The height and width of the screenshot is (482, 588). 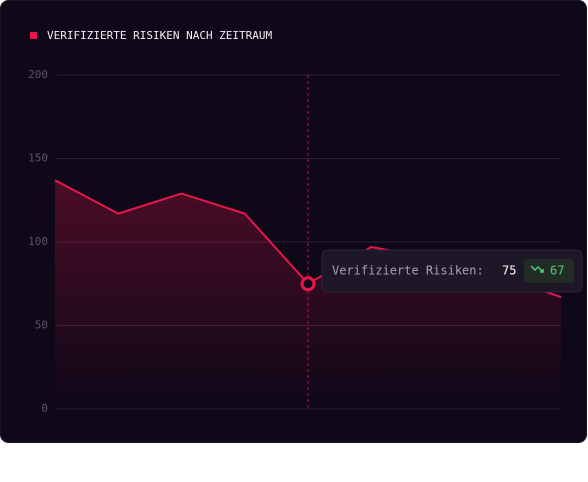 I want to click on y-tick-label: 50, so click(x=41, y=325).